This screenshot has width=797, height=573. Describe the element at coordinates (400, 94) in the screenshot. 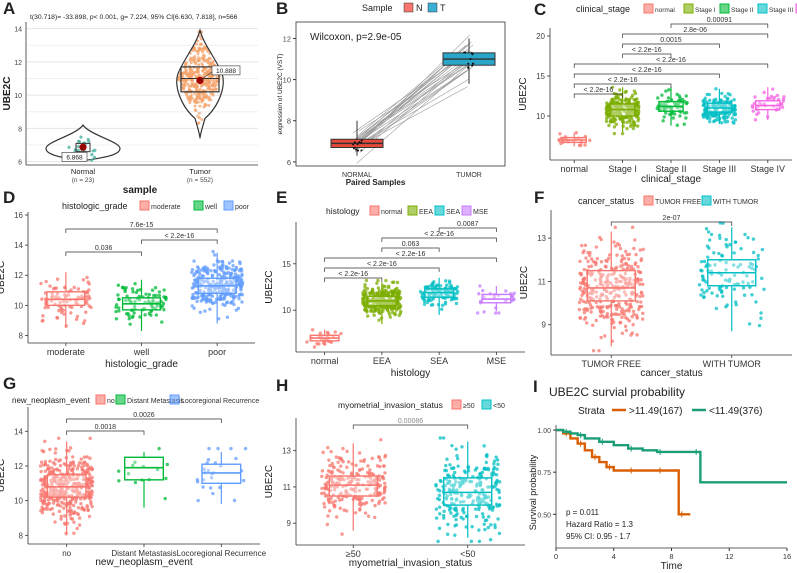

I see `plot-frame` at that location.